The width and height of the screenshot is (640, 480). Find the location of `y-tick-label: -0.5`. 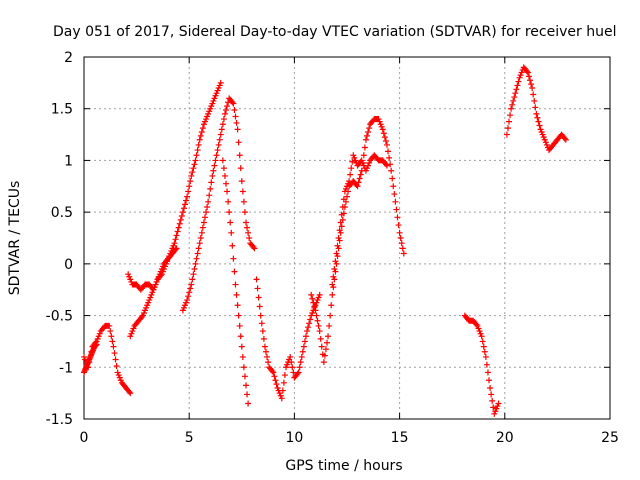

y-tick-label: -0.5 is located at coordinates (59, 317).